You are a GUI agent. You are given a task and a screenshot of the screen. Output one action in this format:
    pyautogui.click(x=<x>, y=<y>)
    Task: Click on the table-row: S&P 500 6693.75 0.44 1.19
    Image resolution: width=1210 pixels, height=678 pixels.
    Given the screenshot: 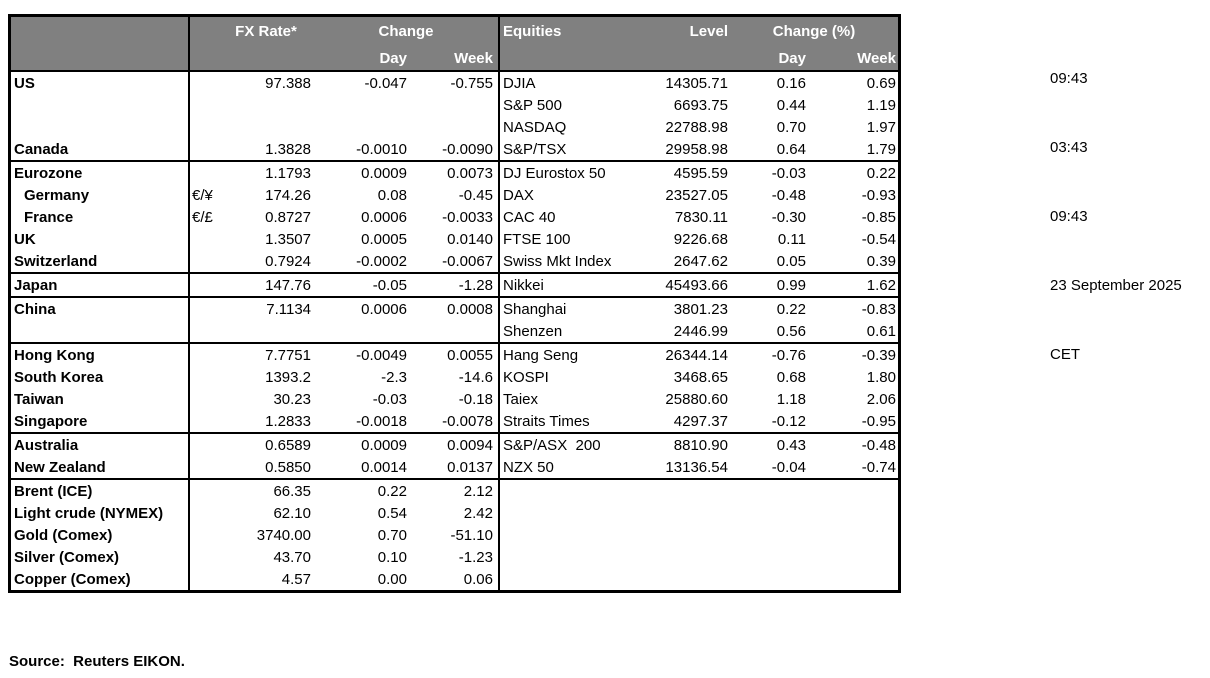 What is the action you would take?
    pyautogui.click(x=454, y=105)
    